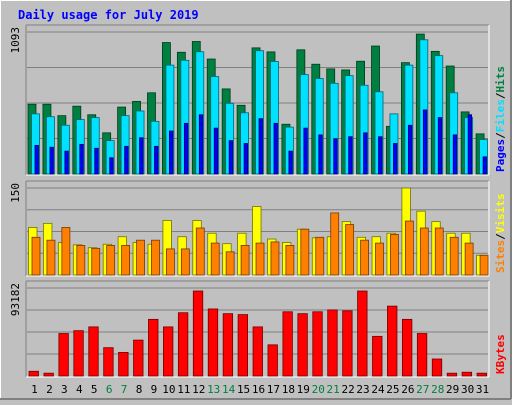 The height and width of the screenshot is (405, 512). Describe the element at coordinates (467, 389) in the screenshot. I see `x-tick-label: 30` at that location.